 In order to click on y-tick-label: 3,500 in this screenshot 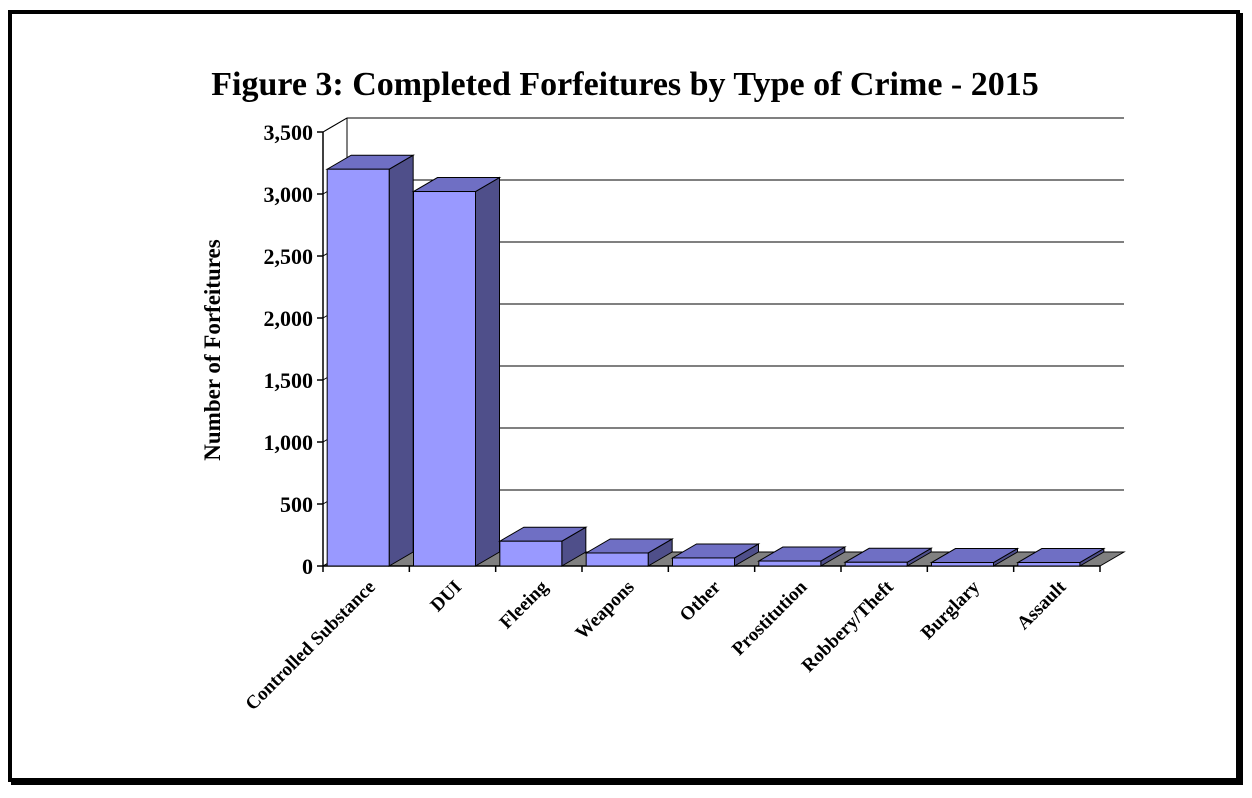, I will do `click(289, 132)`.